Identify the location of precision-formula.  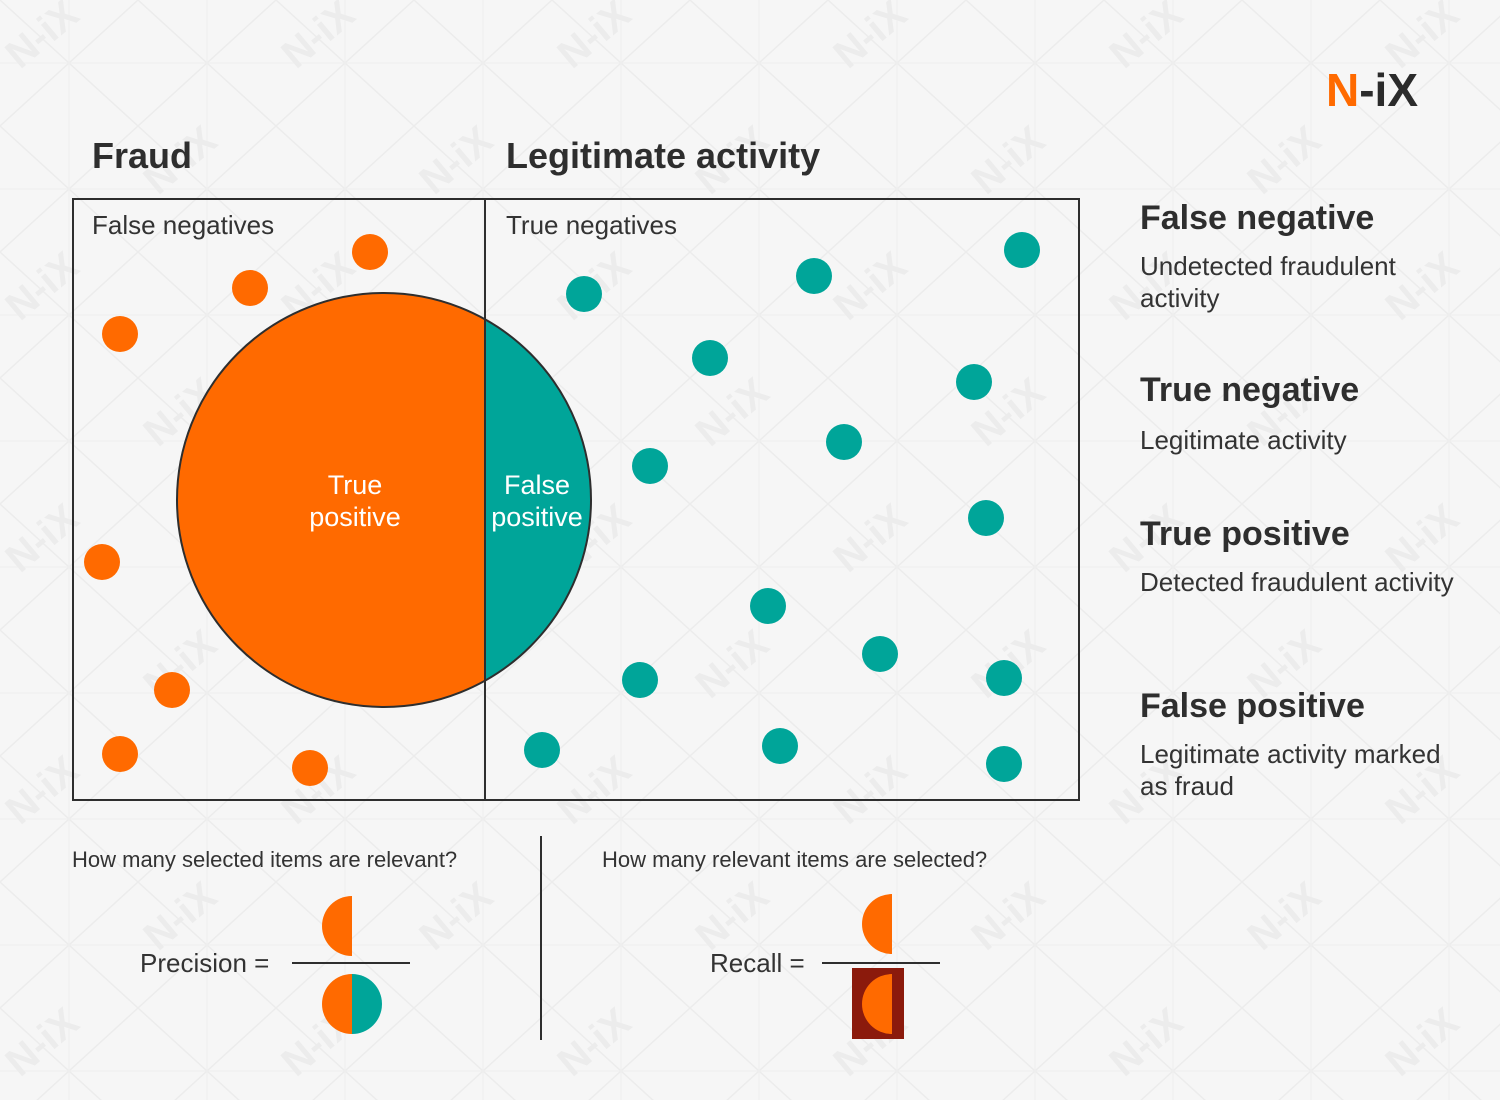
(351, 965).